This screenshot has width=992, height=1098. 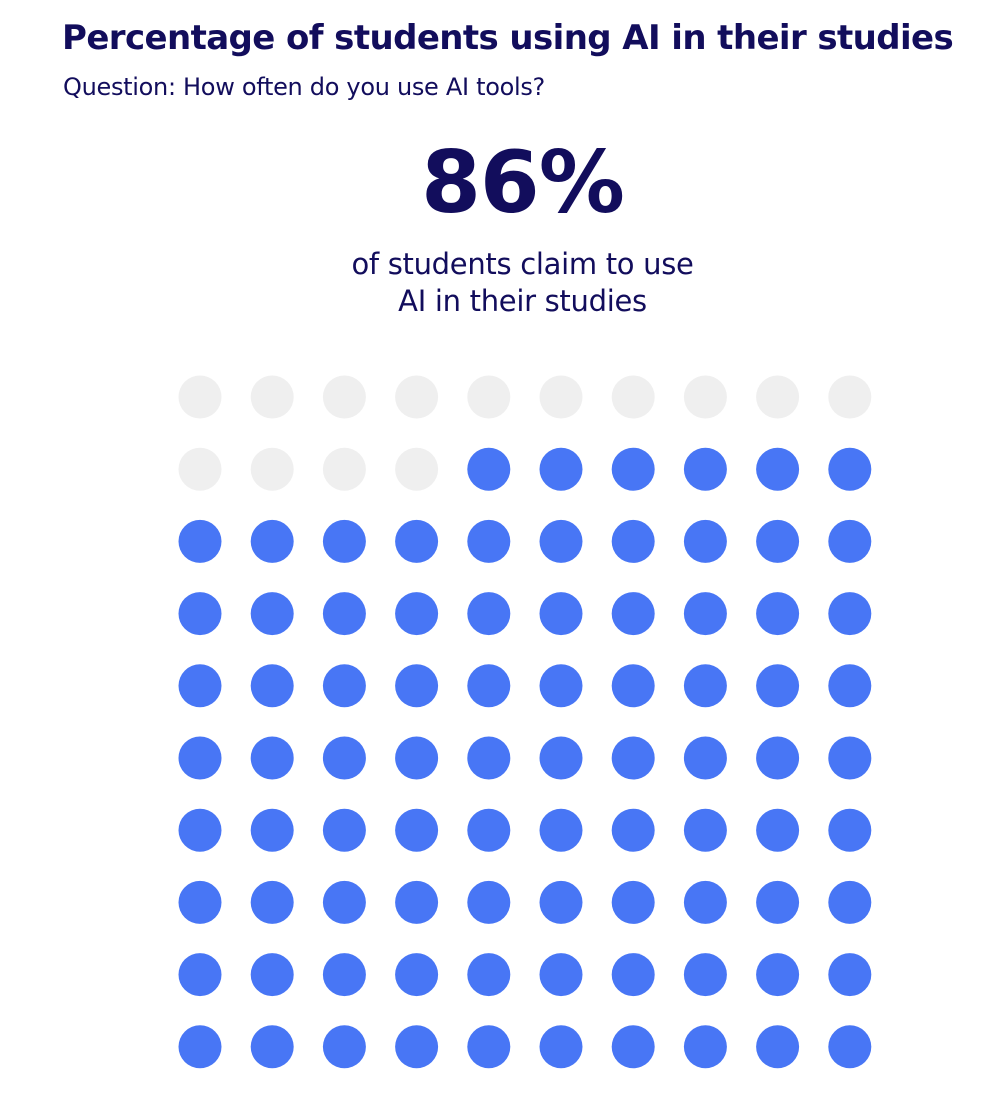 What do you see at coordinates (523, 183) in the screenshot?
I see `headline-percentage: 86%` at bounding box center [523, 183].